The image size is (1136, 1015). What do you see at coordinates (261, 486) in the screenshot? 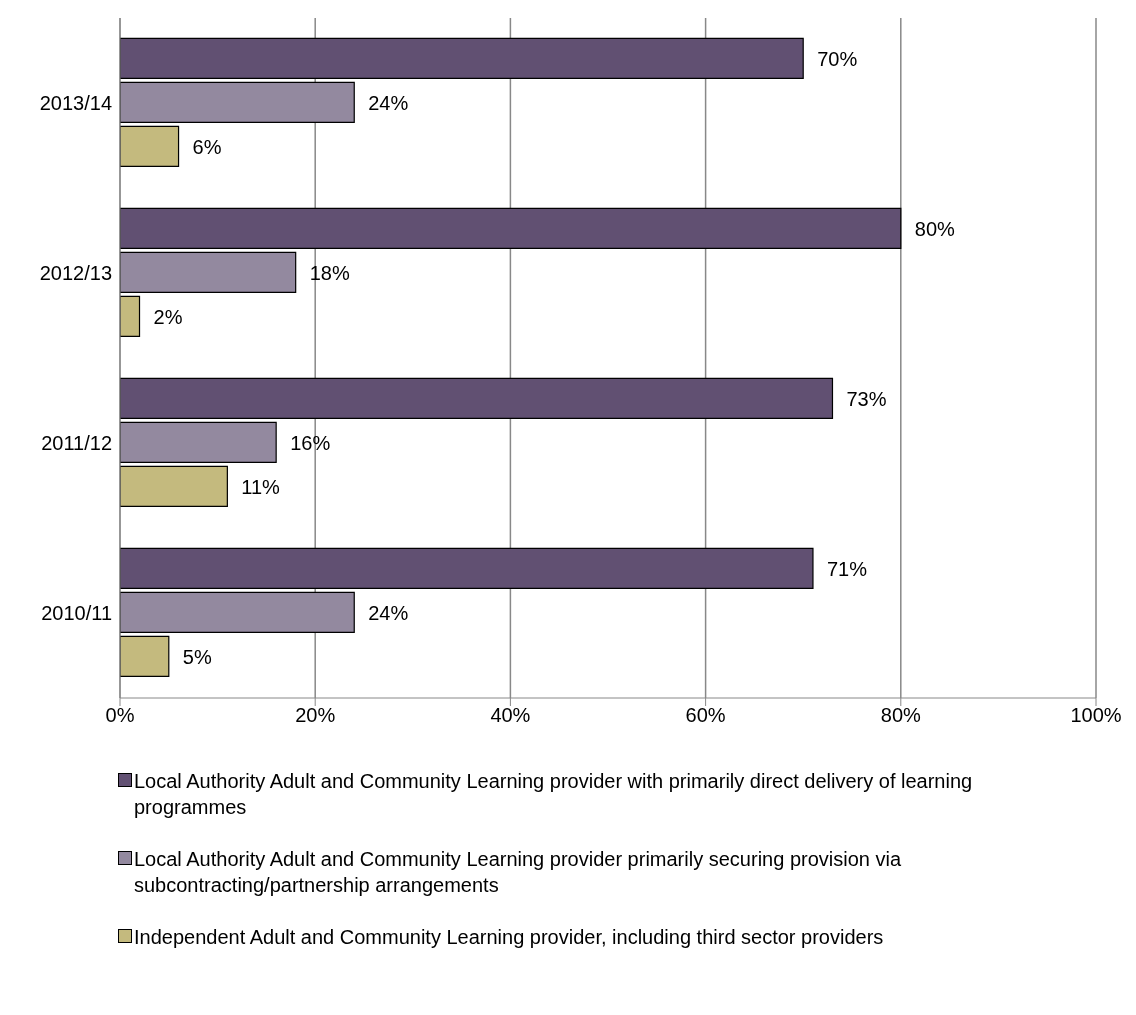
I see `data-label: 11%` at bounding box center [261, 486].